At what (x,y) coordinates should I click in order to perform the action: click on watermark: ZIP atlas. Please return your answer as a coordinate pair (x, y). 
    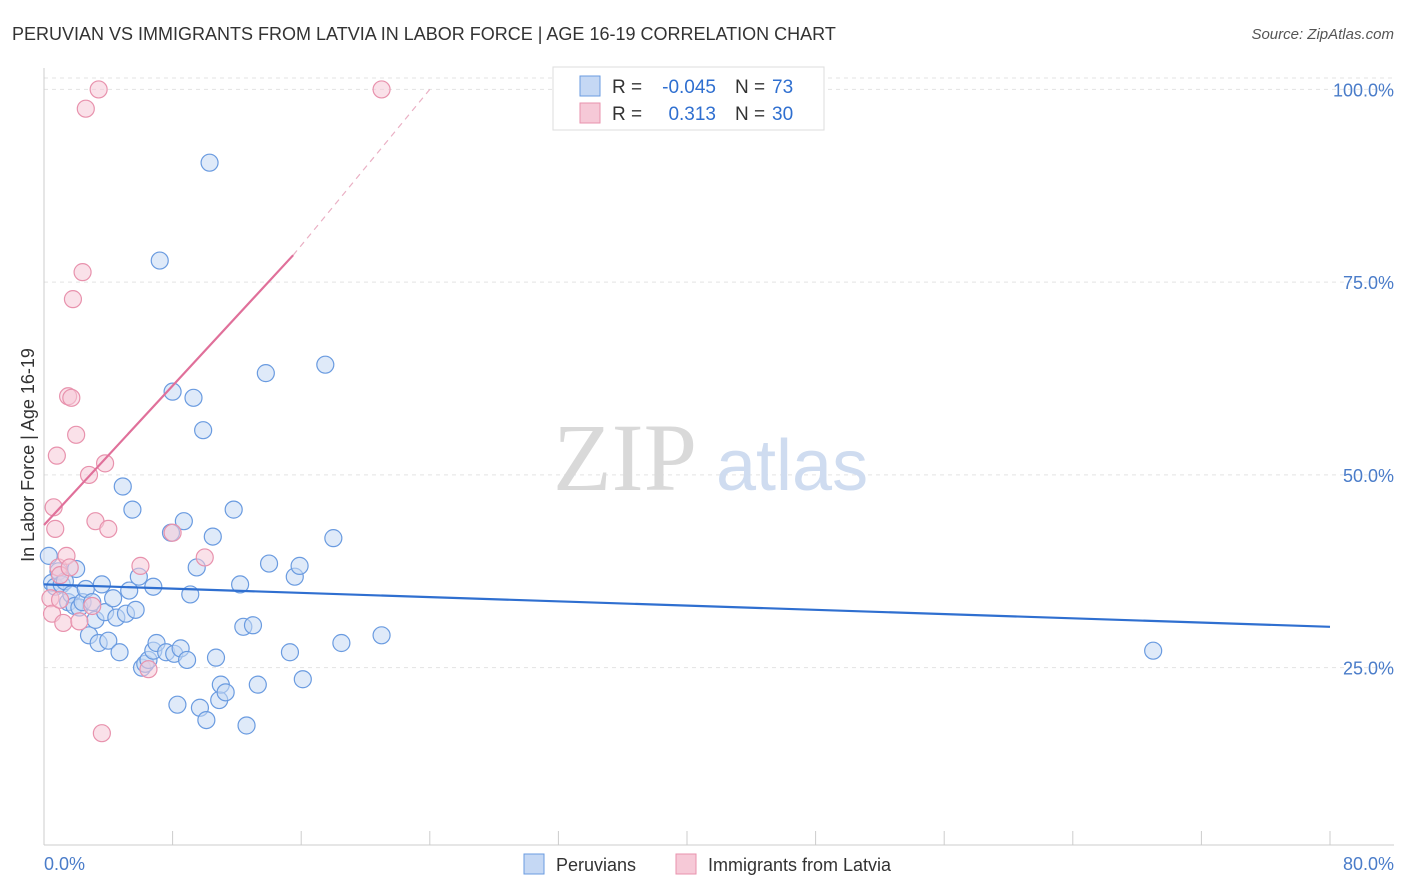
    Looking at the image, I should click on (710, 457).